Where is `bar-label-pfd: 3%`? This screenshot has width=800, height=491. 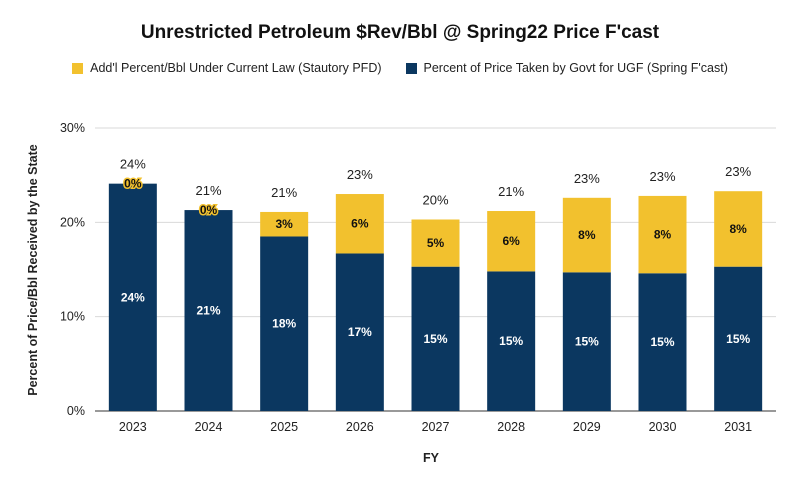
bar-label-pfd: 3% is located at coordinates (284, 224).